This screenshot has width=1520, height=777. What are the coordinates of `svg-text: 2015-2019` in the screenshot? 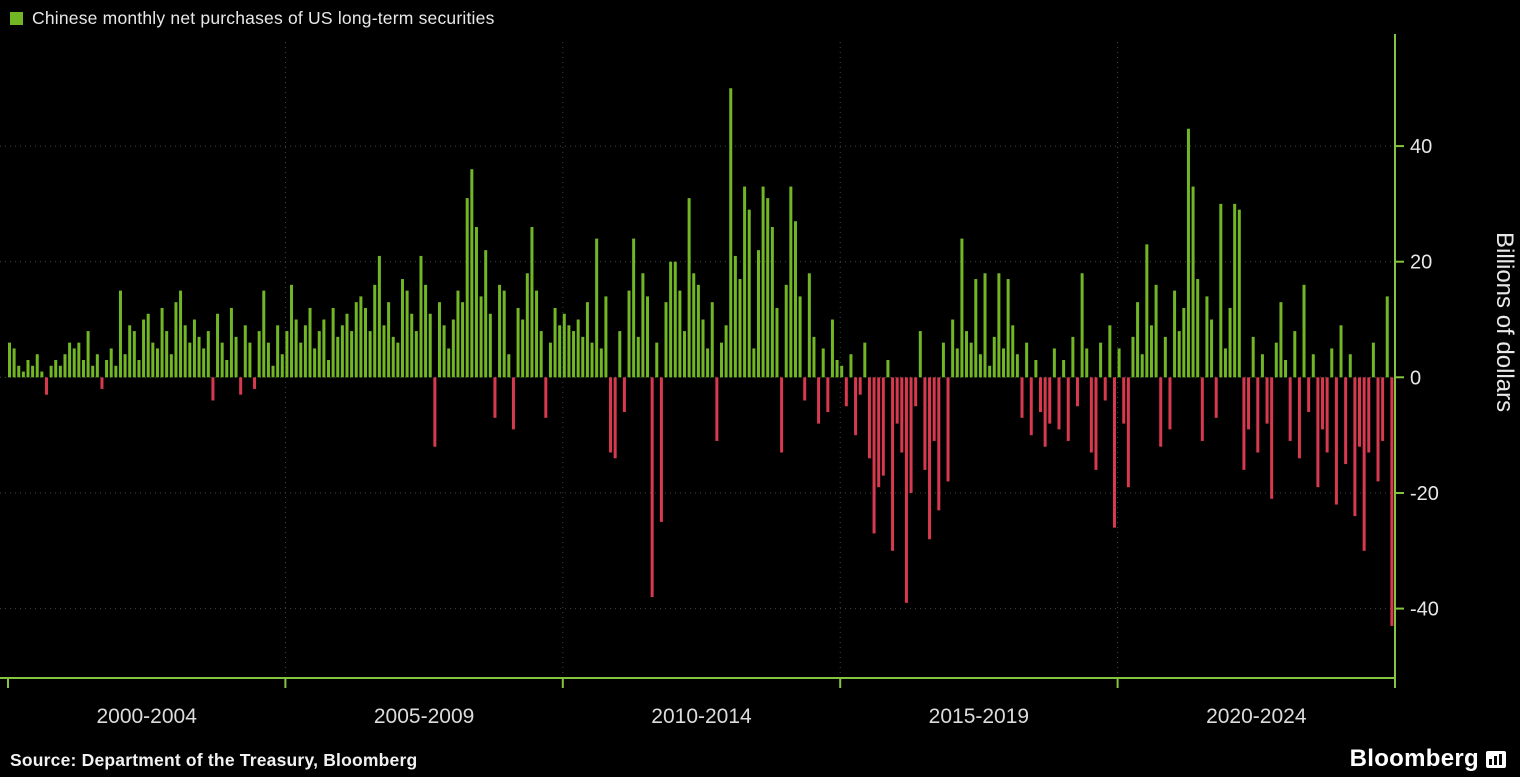 It's located at (979, 716).